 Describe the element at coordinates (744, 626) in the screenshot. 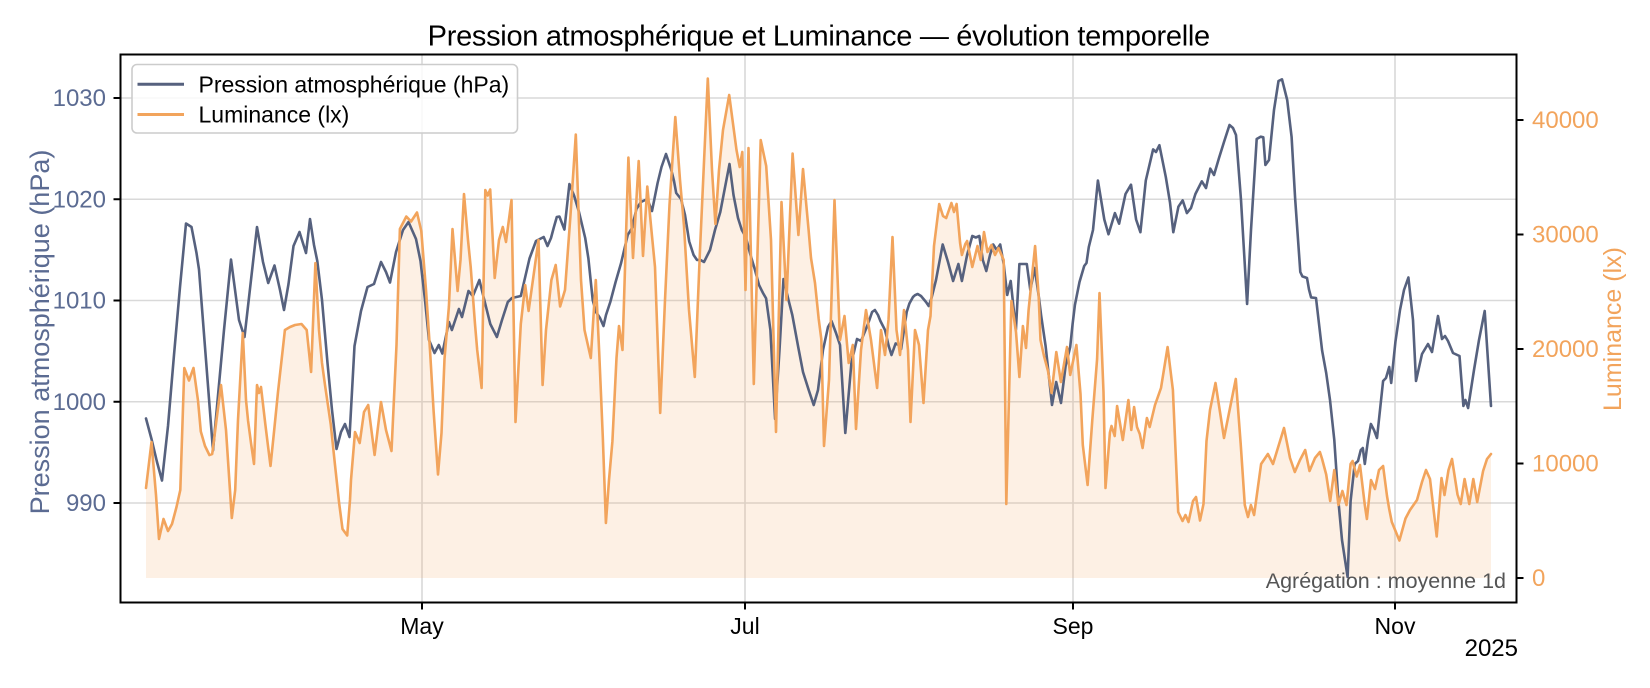

I see `svg-text: Jul` at that location.